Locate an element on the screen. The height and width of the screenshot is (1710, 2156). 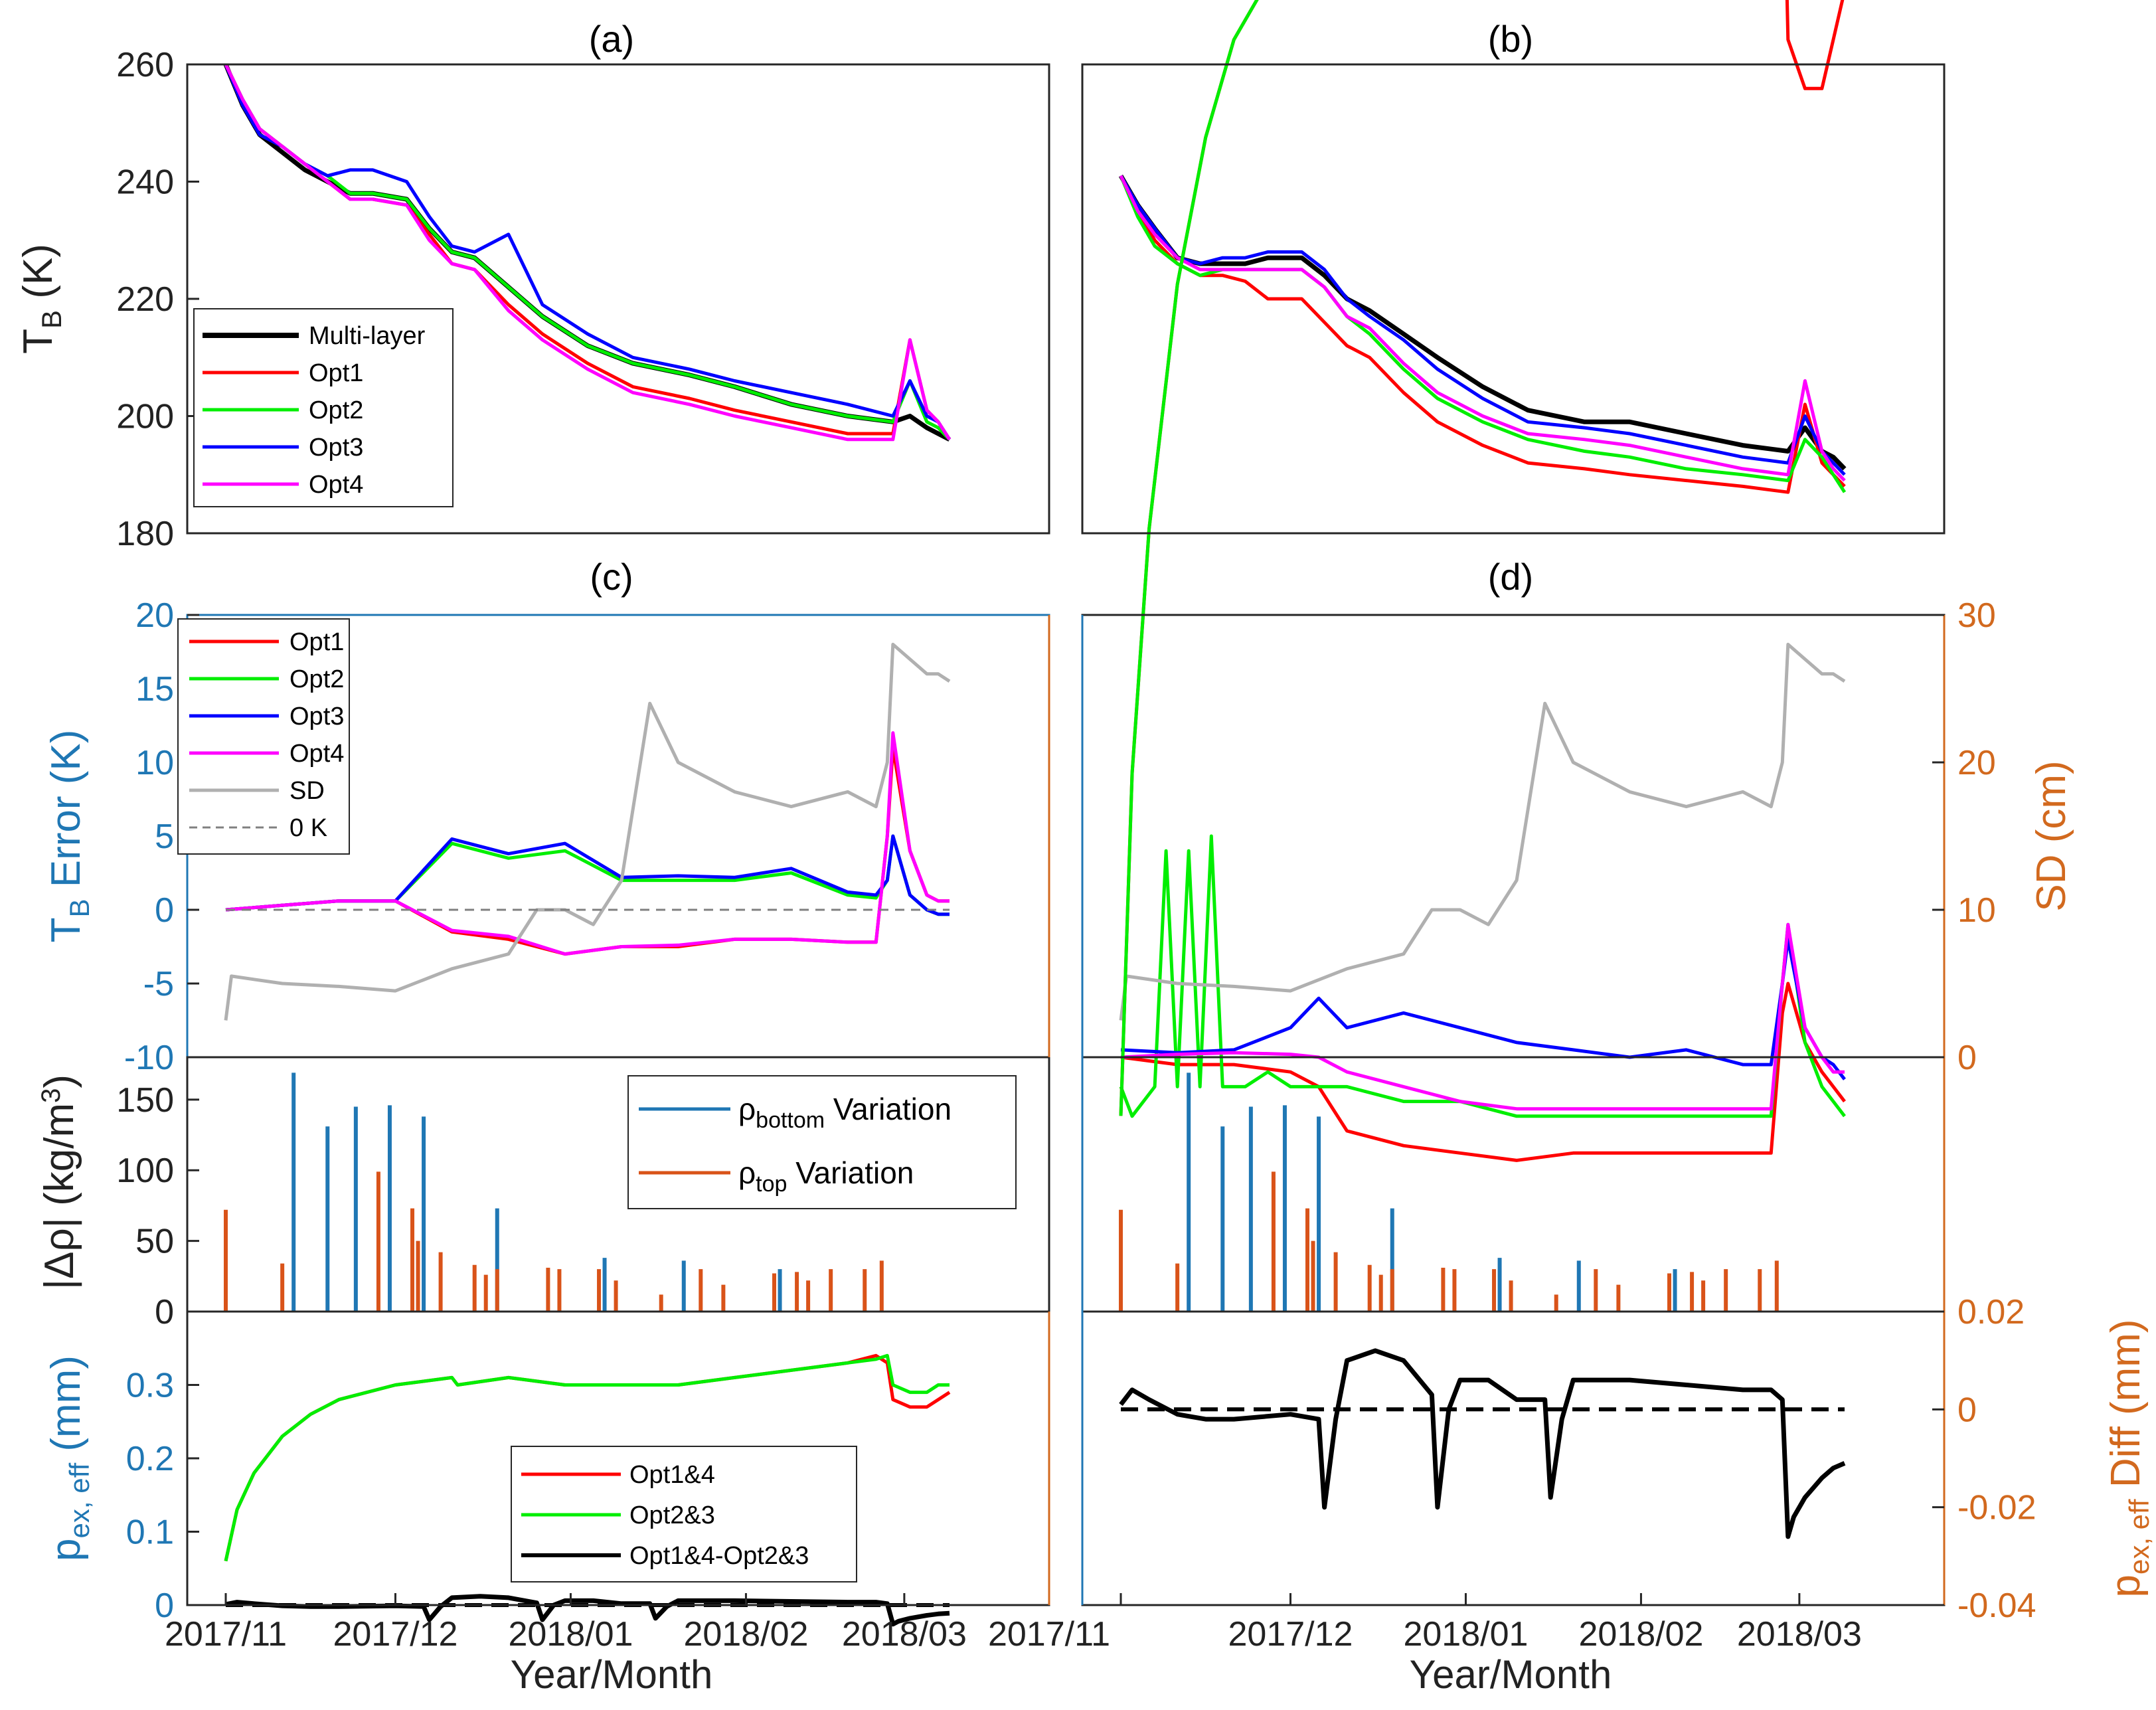
legend-pex-item-3: Opt1&4-Opt2&3 is located at coordinates (719, 1556).